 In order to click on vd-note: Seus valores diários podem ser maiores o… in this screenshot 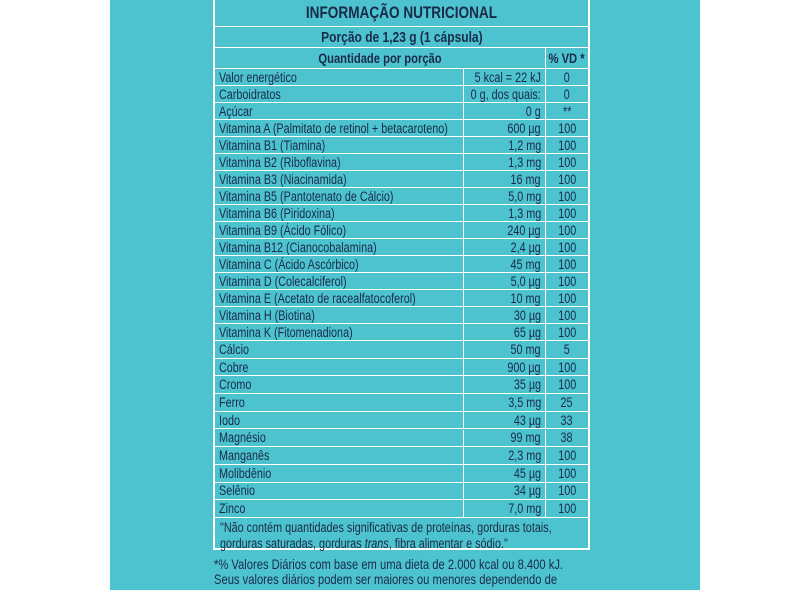, I will do `click(385, 579)`.